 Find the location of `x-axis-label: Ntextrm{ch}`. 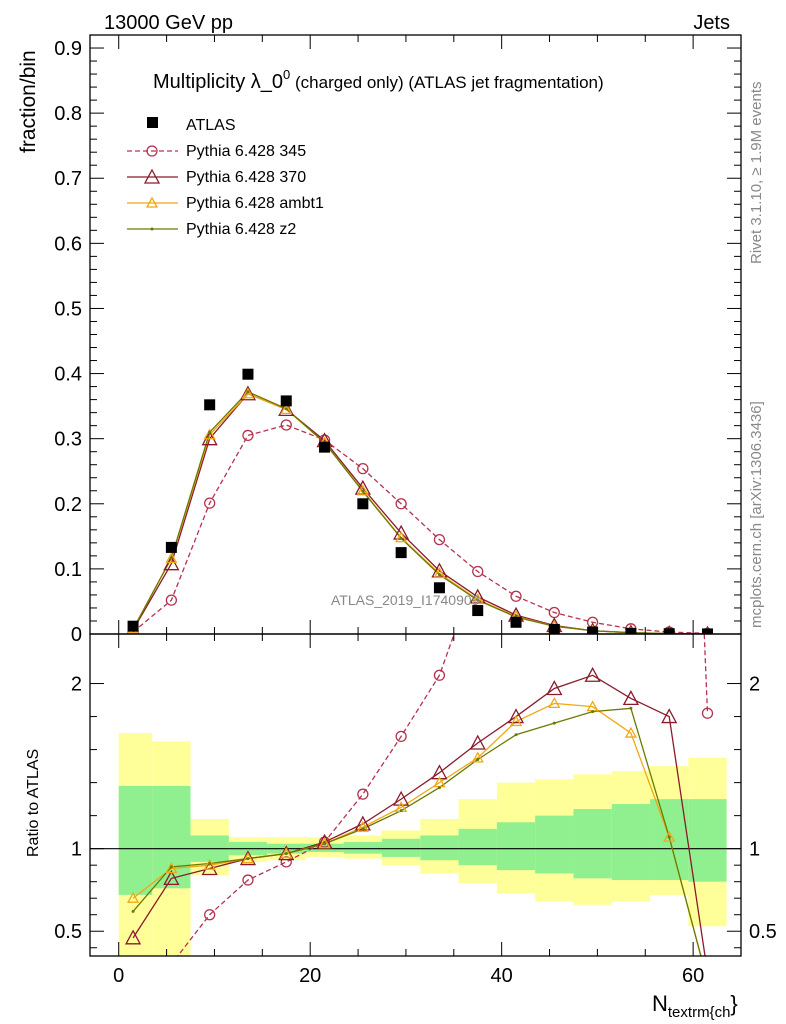

x-axis-label: Ntextrm{ch} is located at coordinates (695, 1006).